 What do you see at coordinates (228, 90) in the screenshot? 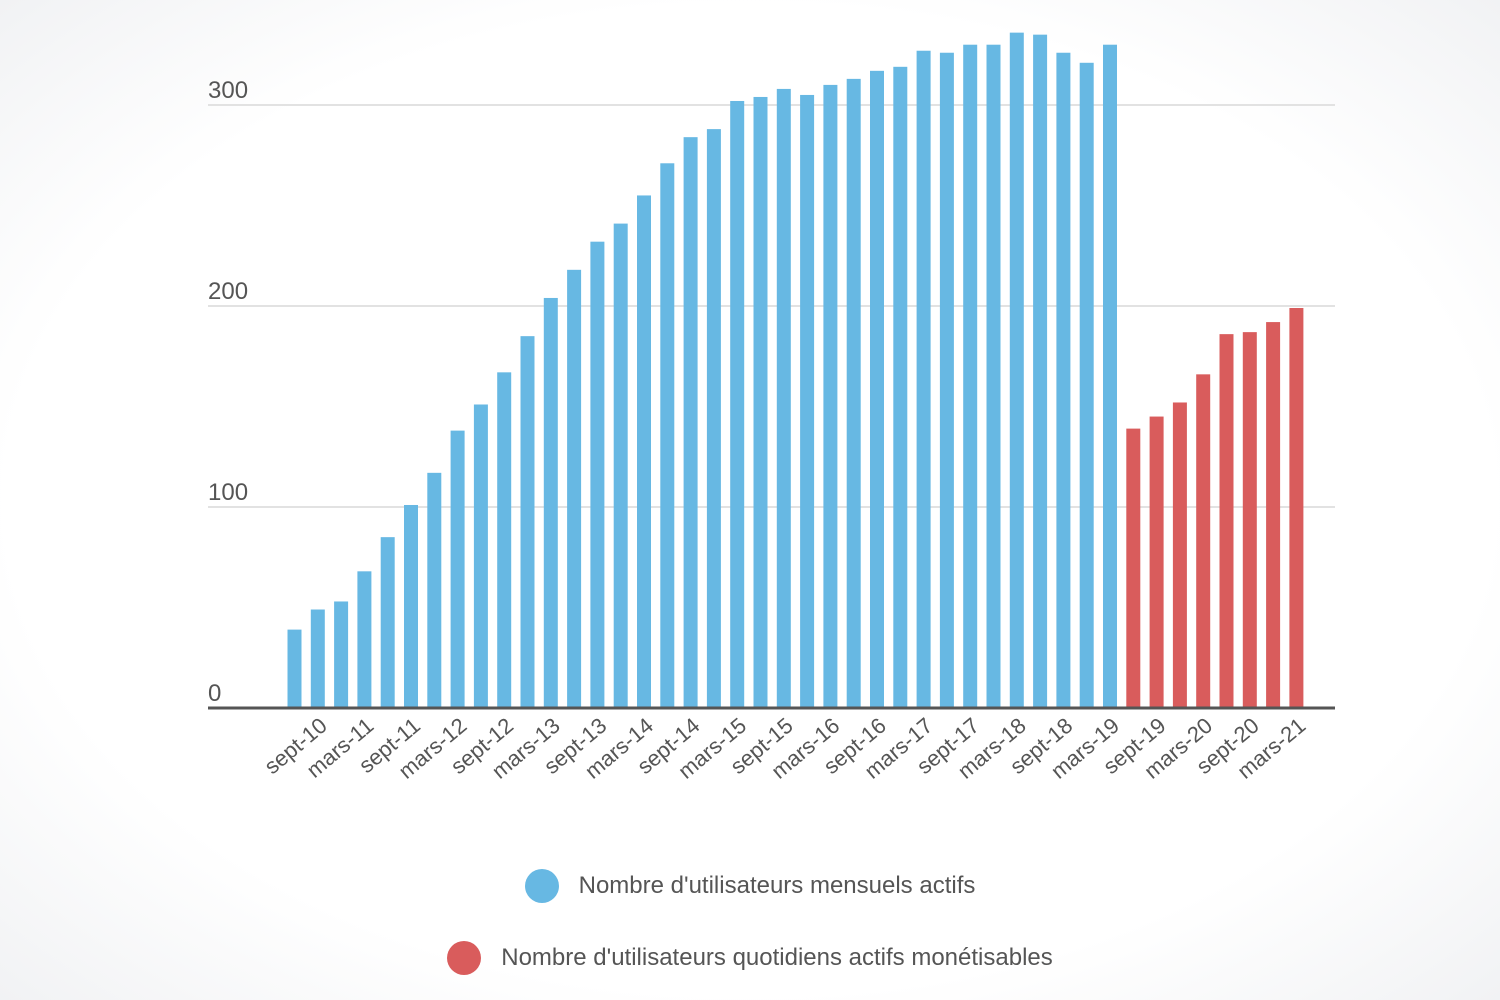
I see `y-tick-label: 300` at bounding box center [228, 90].